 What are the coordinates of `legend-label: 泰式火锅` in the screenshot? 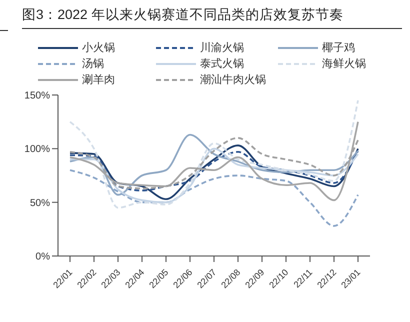 It's located at (222, 64).